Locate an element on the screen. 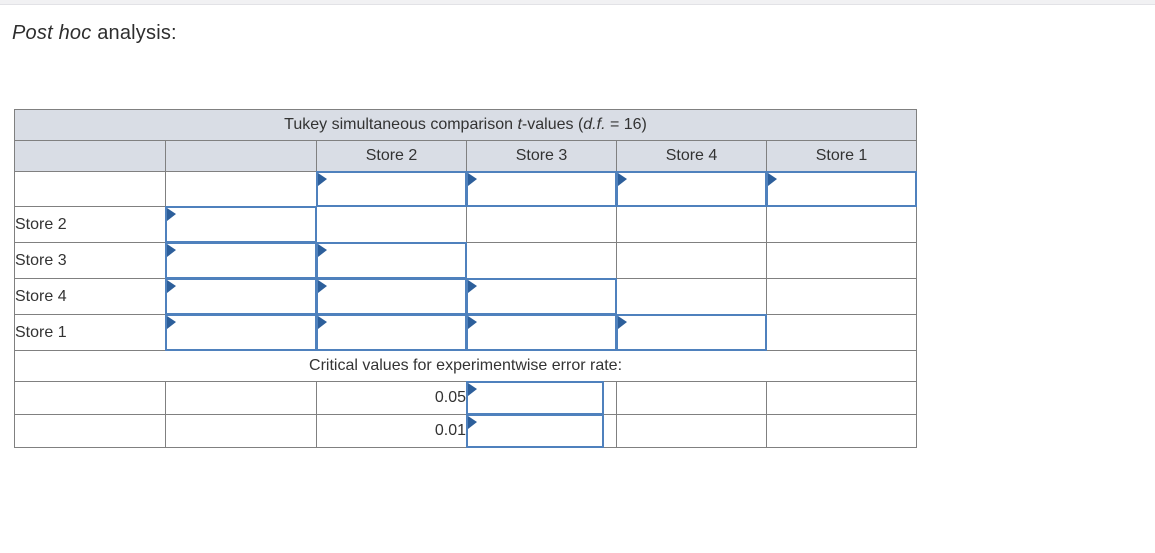 The height and width of the screenshot is (553, 1155). row-label-store-2: Store 2 is located at coordinates (90, 224).